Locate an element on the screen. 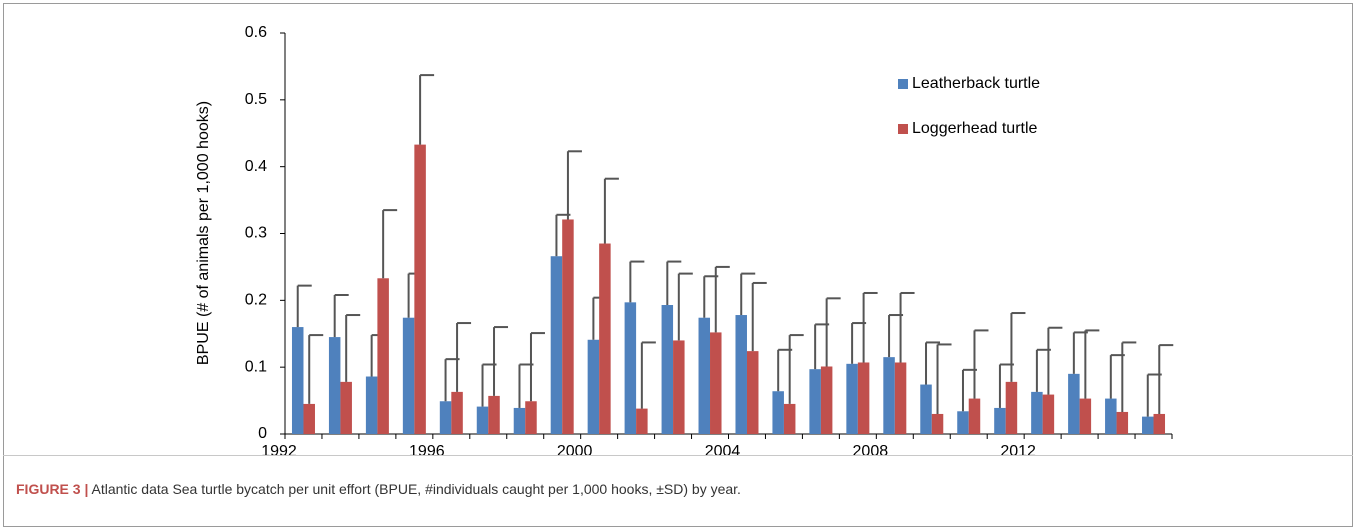 The width and height of the screenshot is (1358, 532). x-tick-label: 2008 is located at coordinates (871, 449).